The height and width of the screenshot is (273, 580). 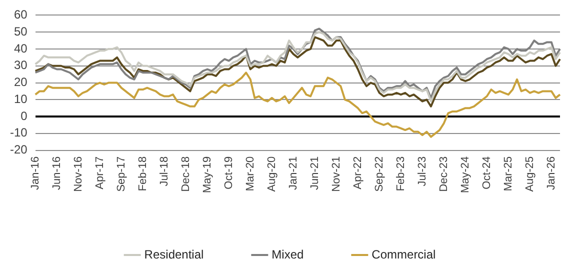 I want to click on x-tick-label: Sep-17, so click(x=121, y=174).